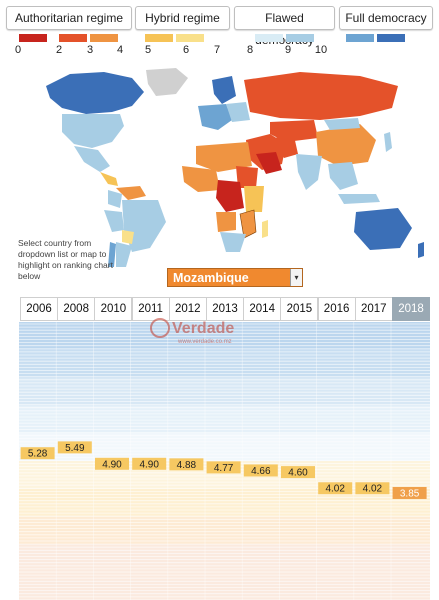 This screenshot has width=439, height=600. What do you see at coordinates (115, 199) in the screenshot?
I see `country-colombia` at bounding box center [115, 199].